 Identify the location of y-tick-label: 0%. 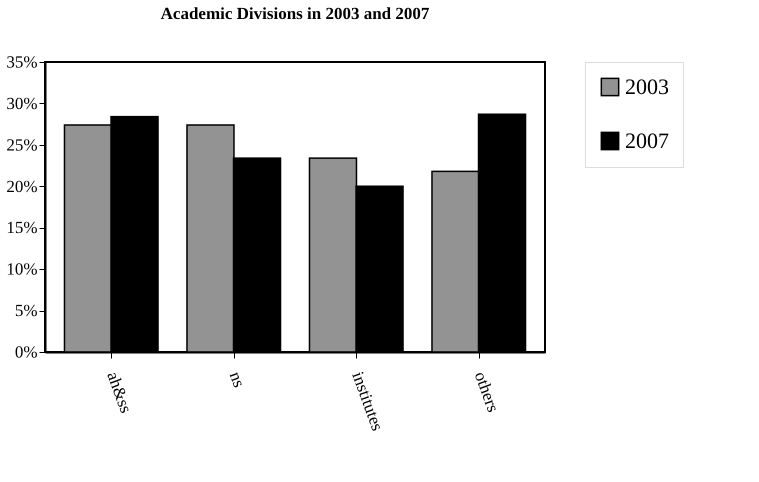
(26, 352).